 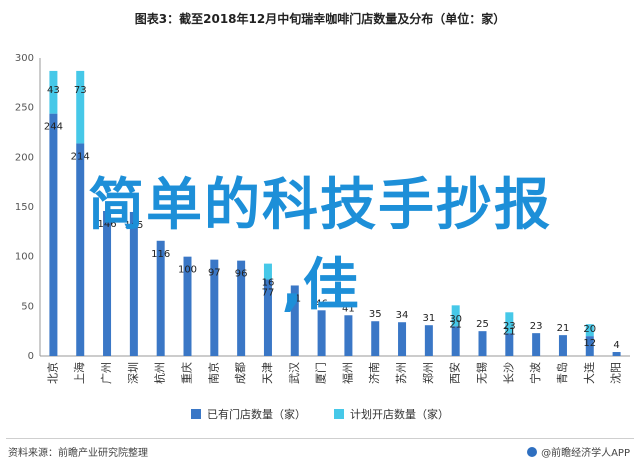 What do you see at coordinates (213, 373) in the screenshot?
I see `x-category-label: 南京` at bounding box center [213, 373].